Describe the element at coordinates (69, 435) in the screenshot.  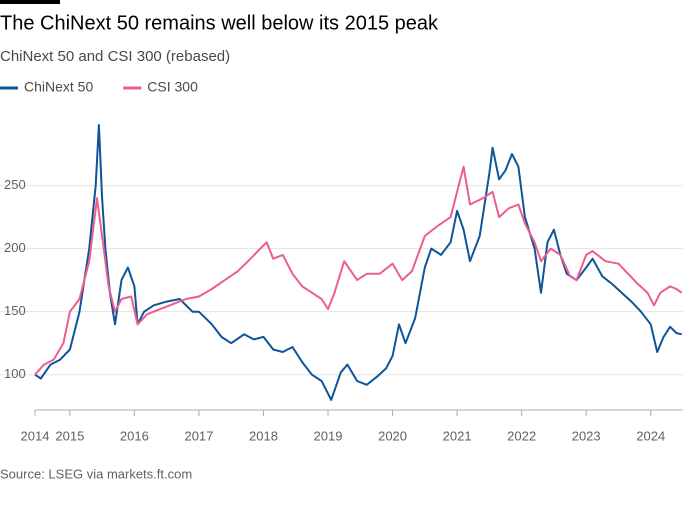
I see `x-tick-label: 2015` at that location.